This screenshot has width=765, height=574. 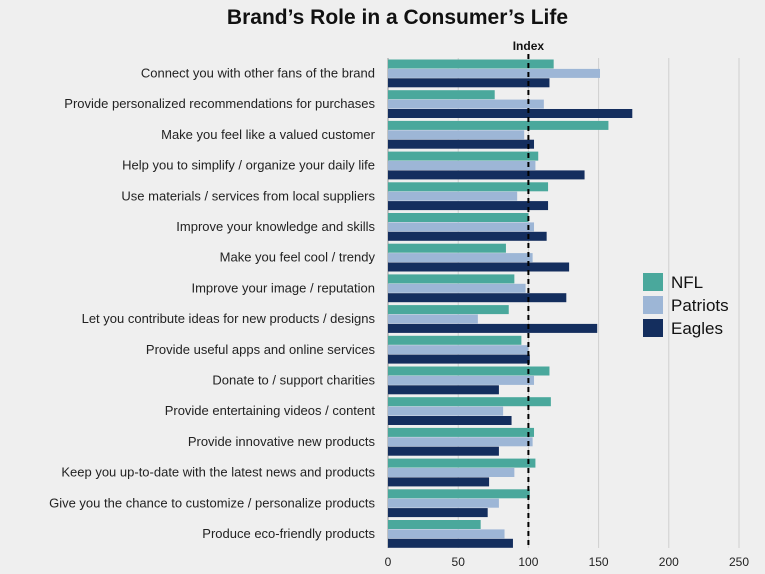 I want to click on legend-swatch-patriots, so click(x=653, y=305).